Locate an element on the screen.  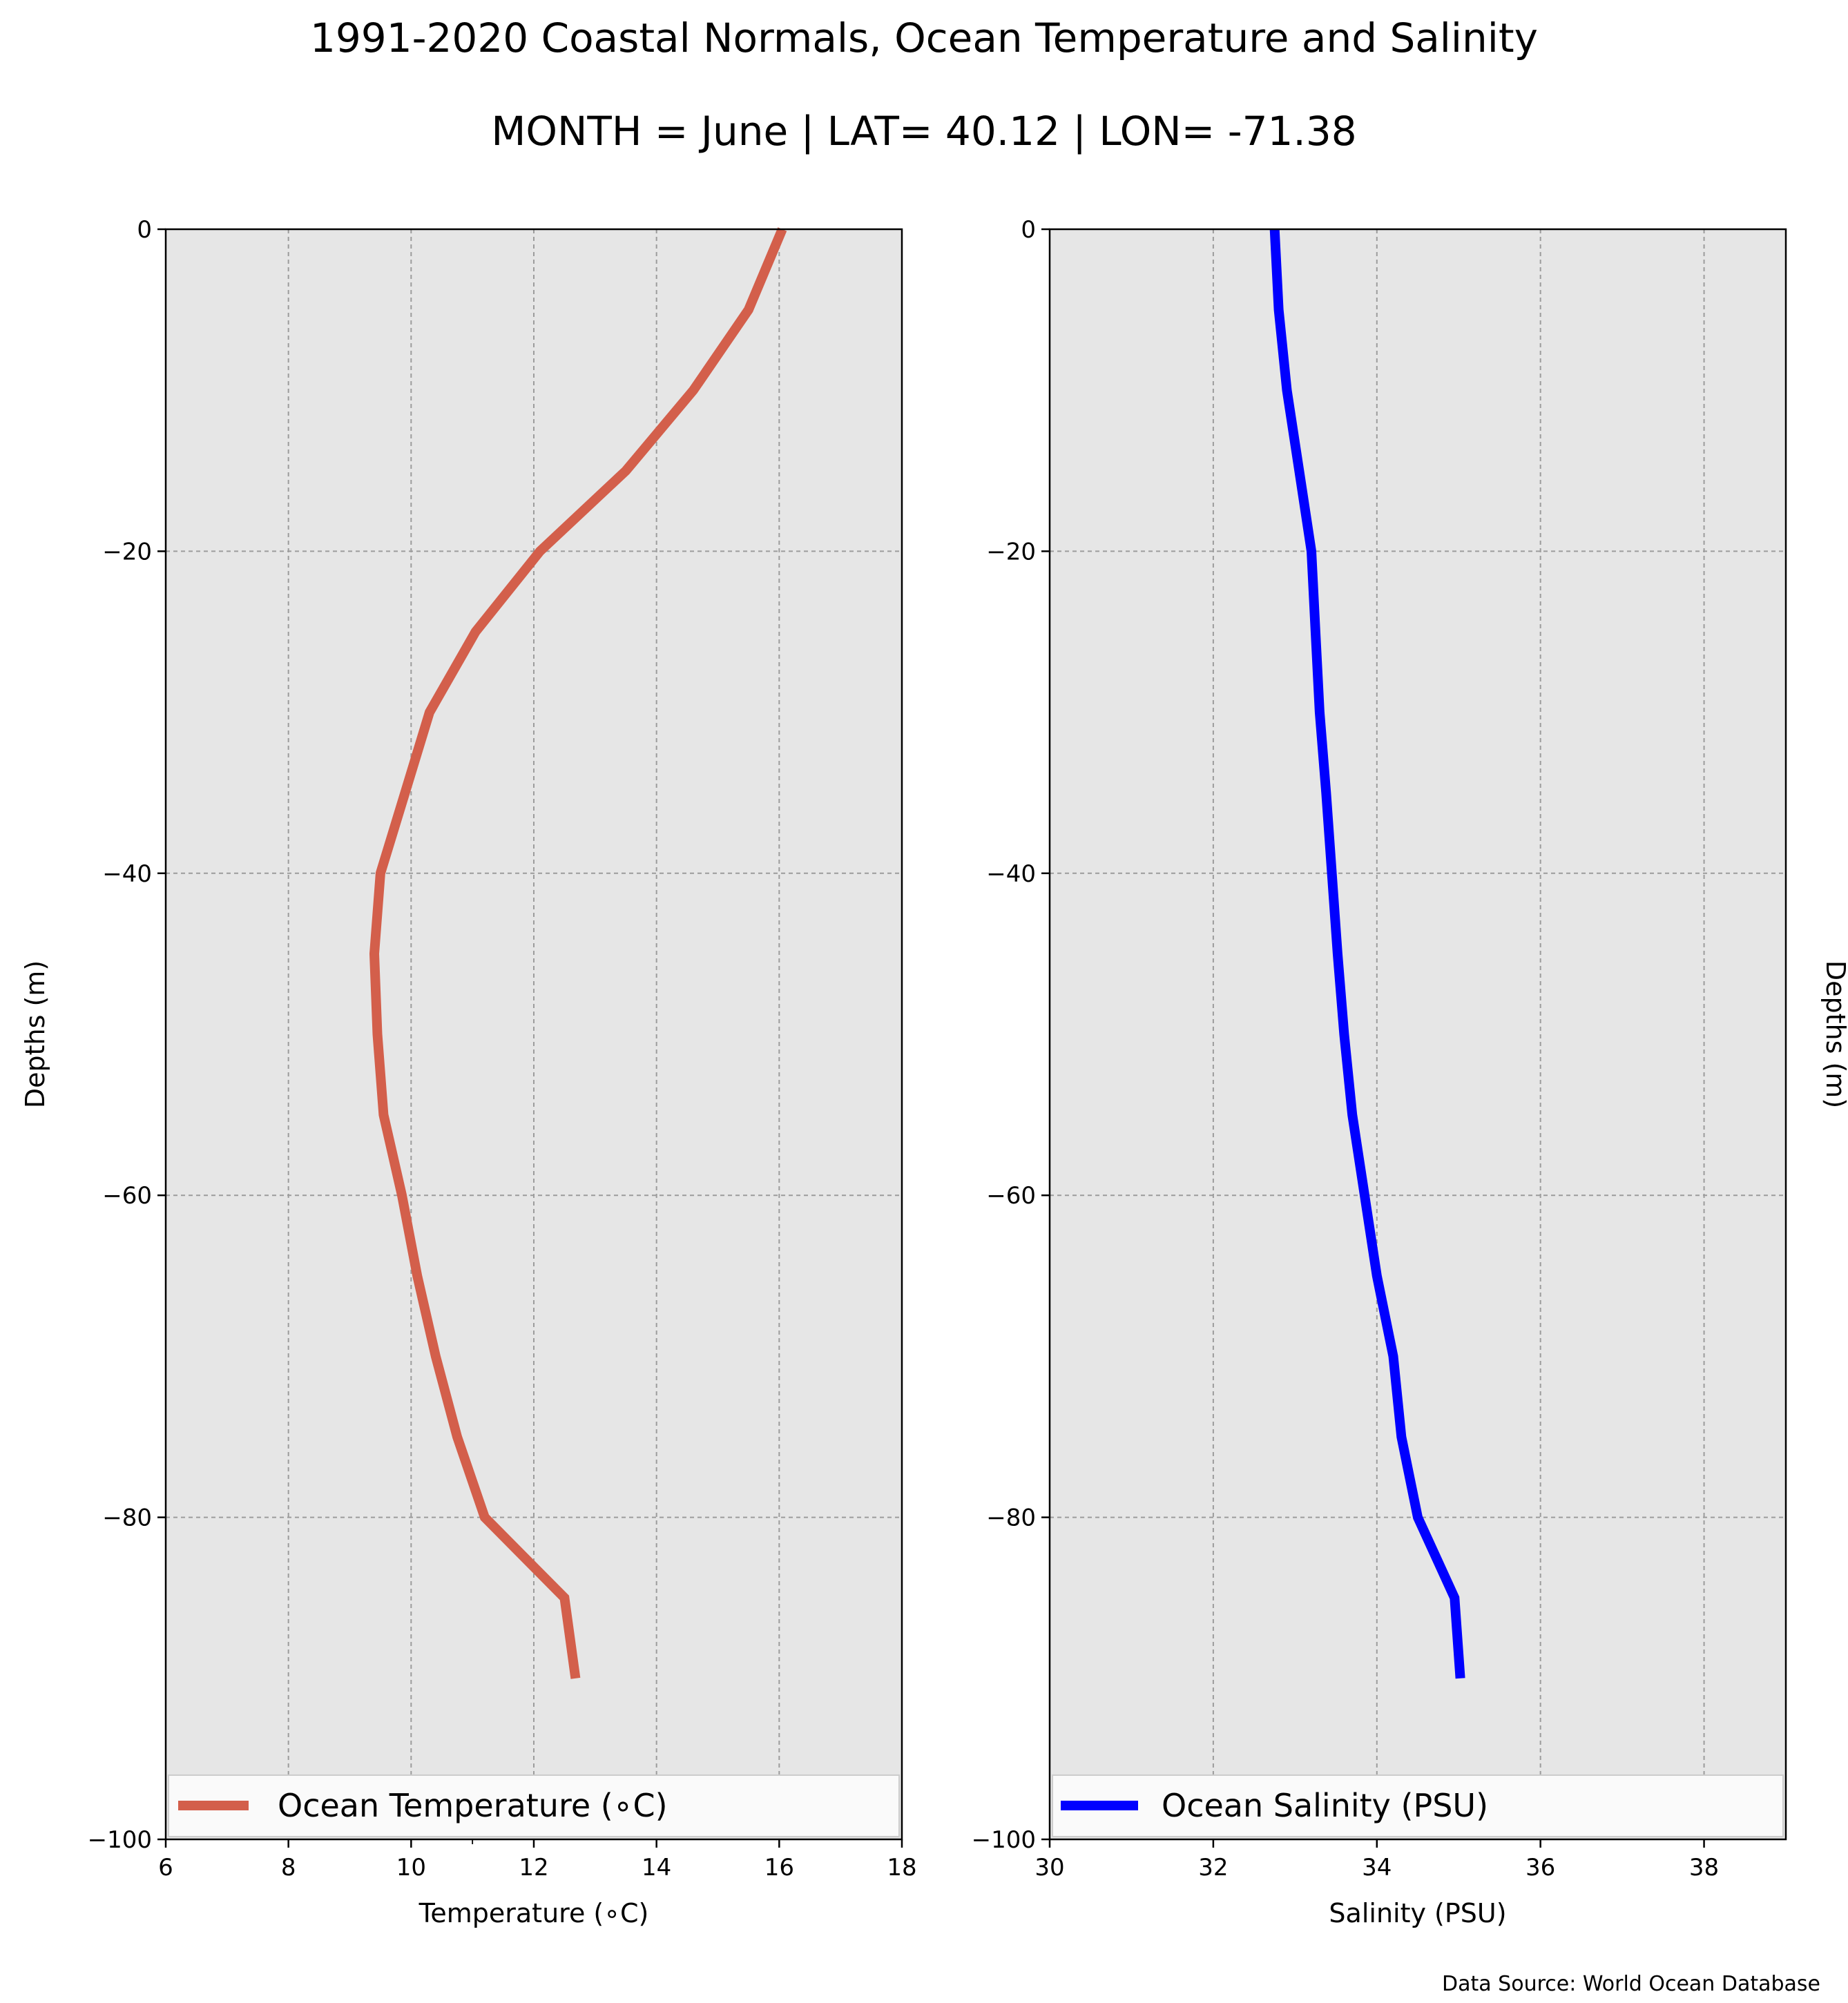
salinity-lines is located at coordinates (1367, 954).